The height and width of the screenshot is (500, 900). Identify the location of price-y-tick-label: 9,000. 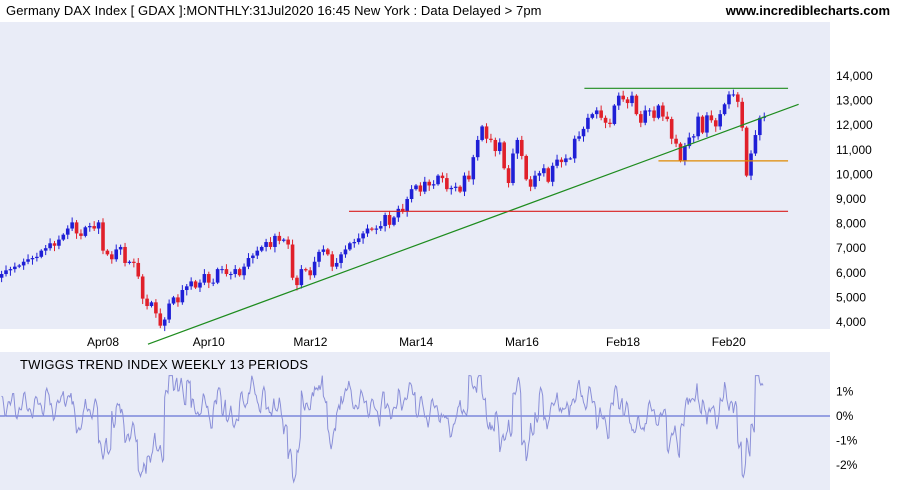
(851, 199).